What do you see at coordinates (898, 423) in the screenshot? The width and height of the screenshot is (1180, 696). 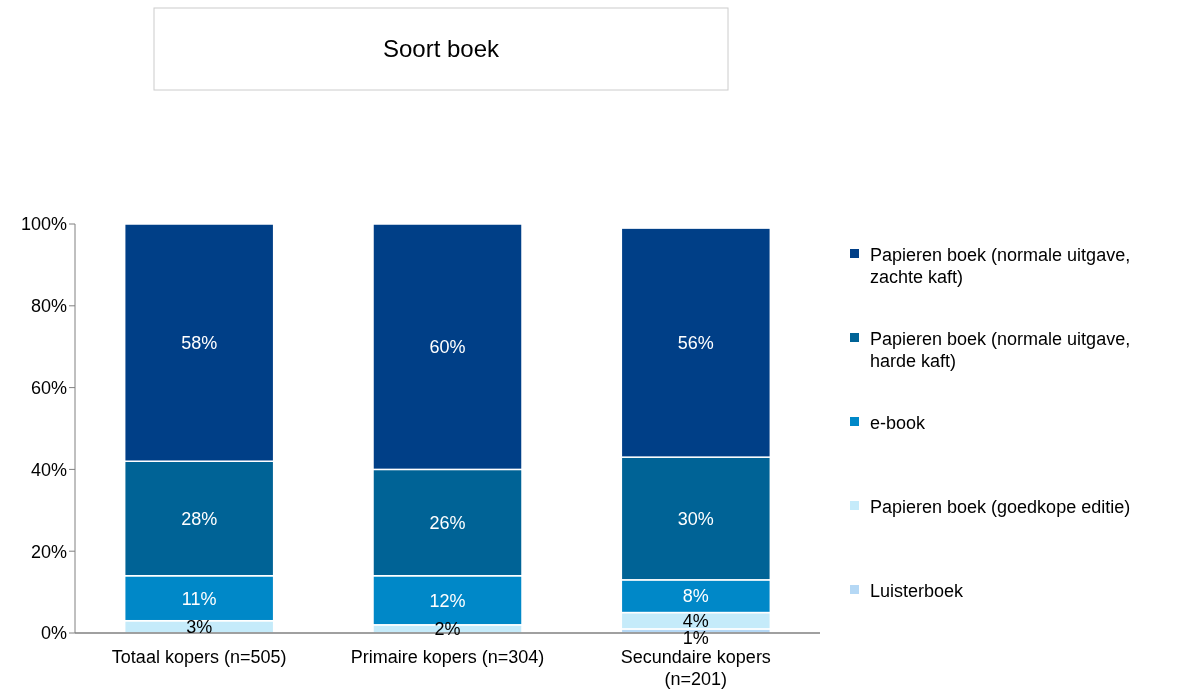 I see `legend-label: e-book` at bounding box center [898, 423].